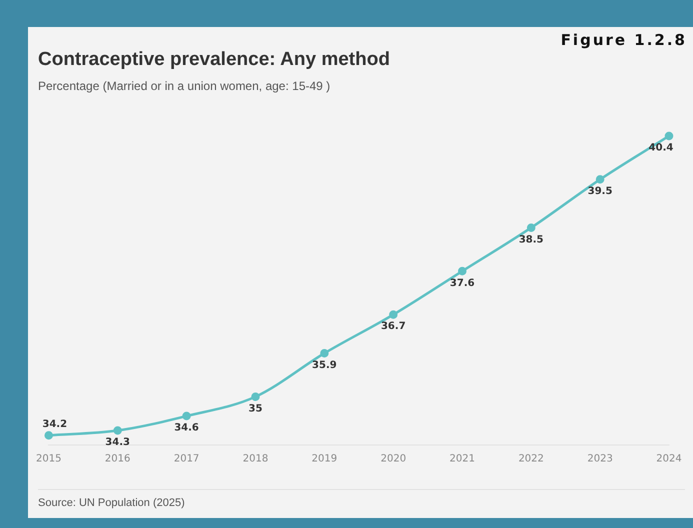  I want to click on data-label: 36.7, so click(393, 326).